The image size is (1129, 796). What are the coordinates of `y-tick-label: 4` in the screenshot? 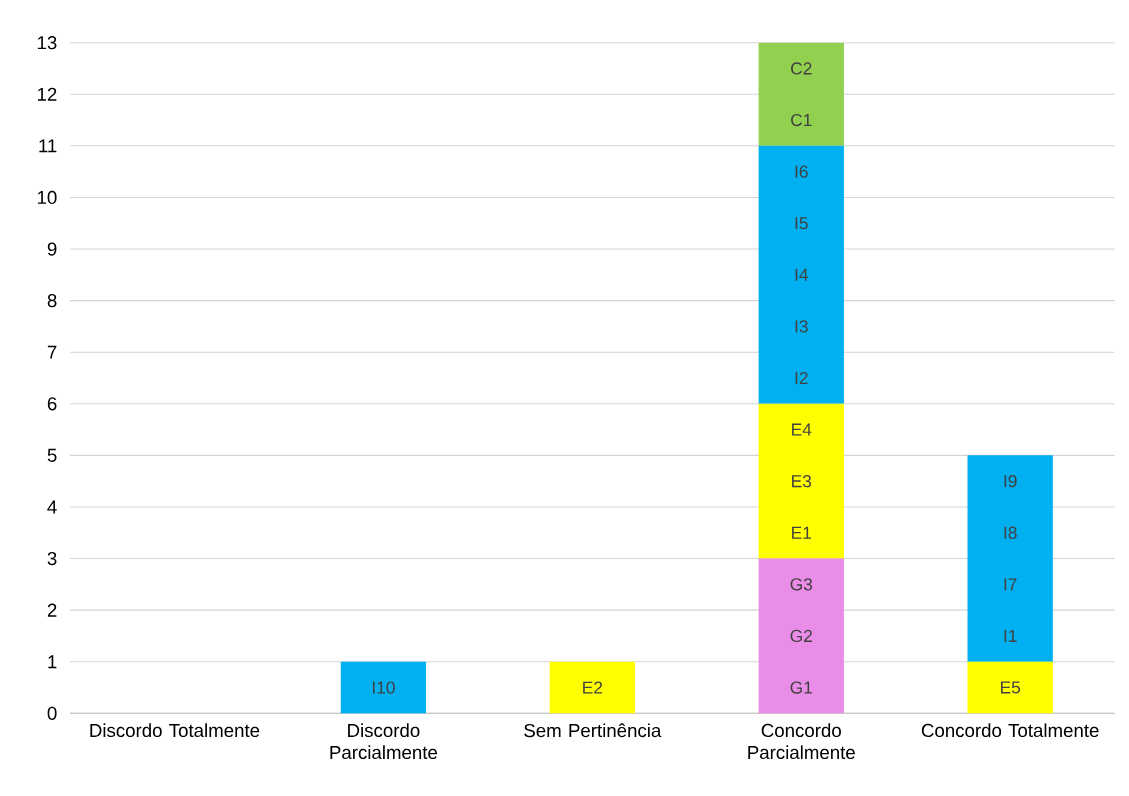 It's located at (52, 507).